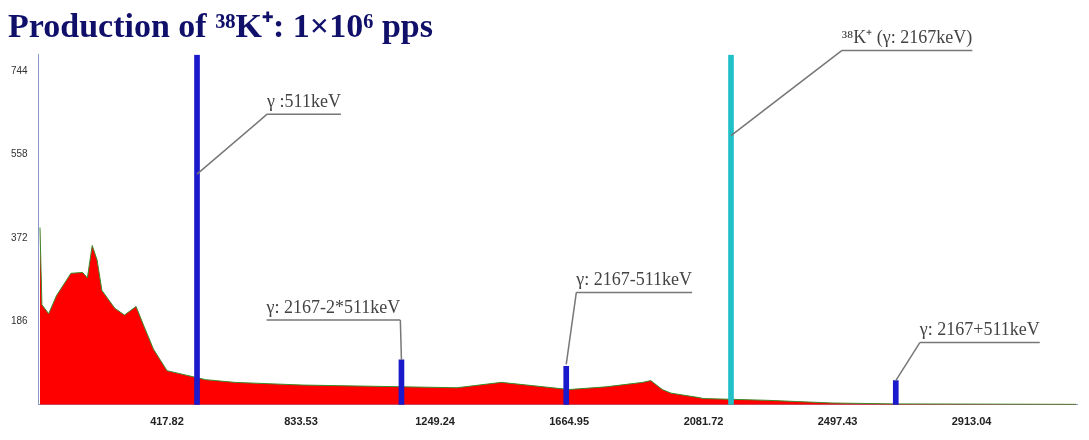 This screenshot has width=1089, height=440. I want to click on annotation: ³⁸K⁺ (γ: 2167keV), so click(907, 38).